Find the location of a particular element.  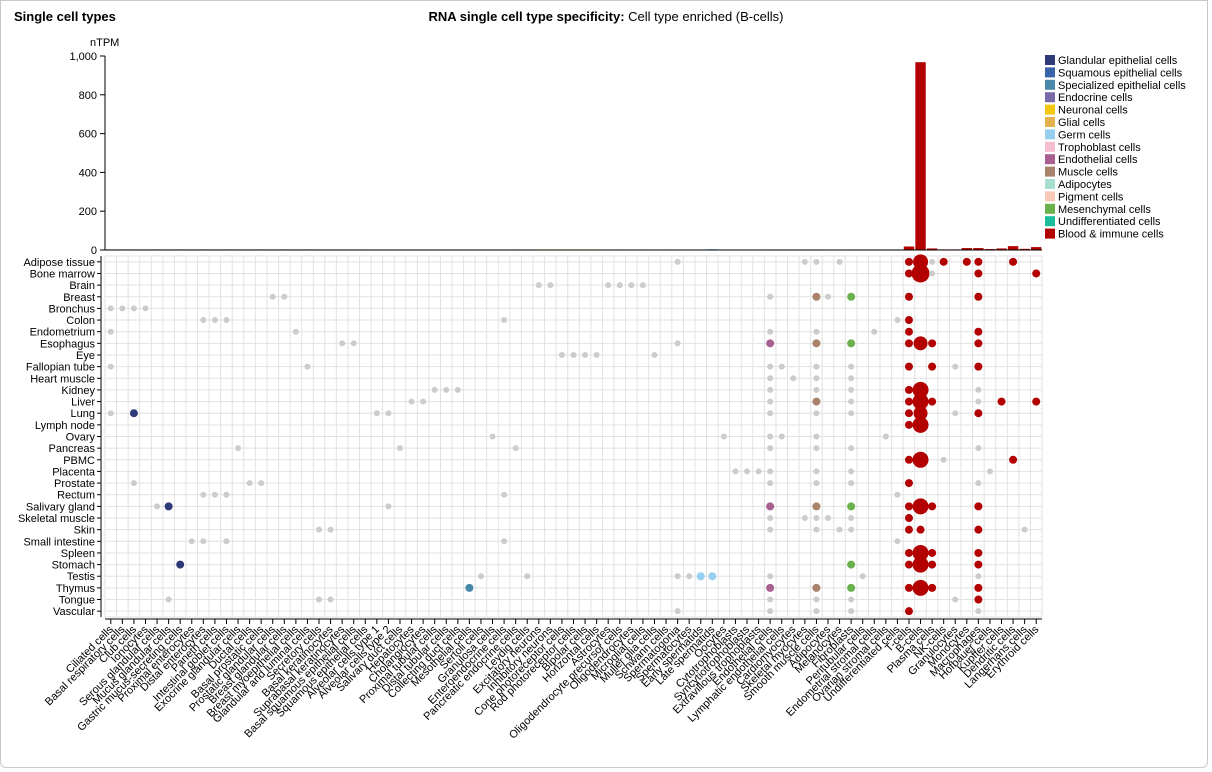

legend-label: Mesenchymal cells is located at coordinates (1104, 210).